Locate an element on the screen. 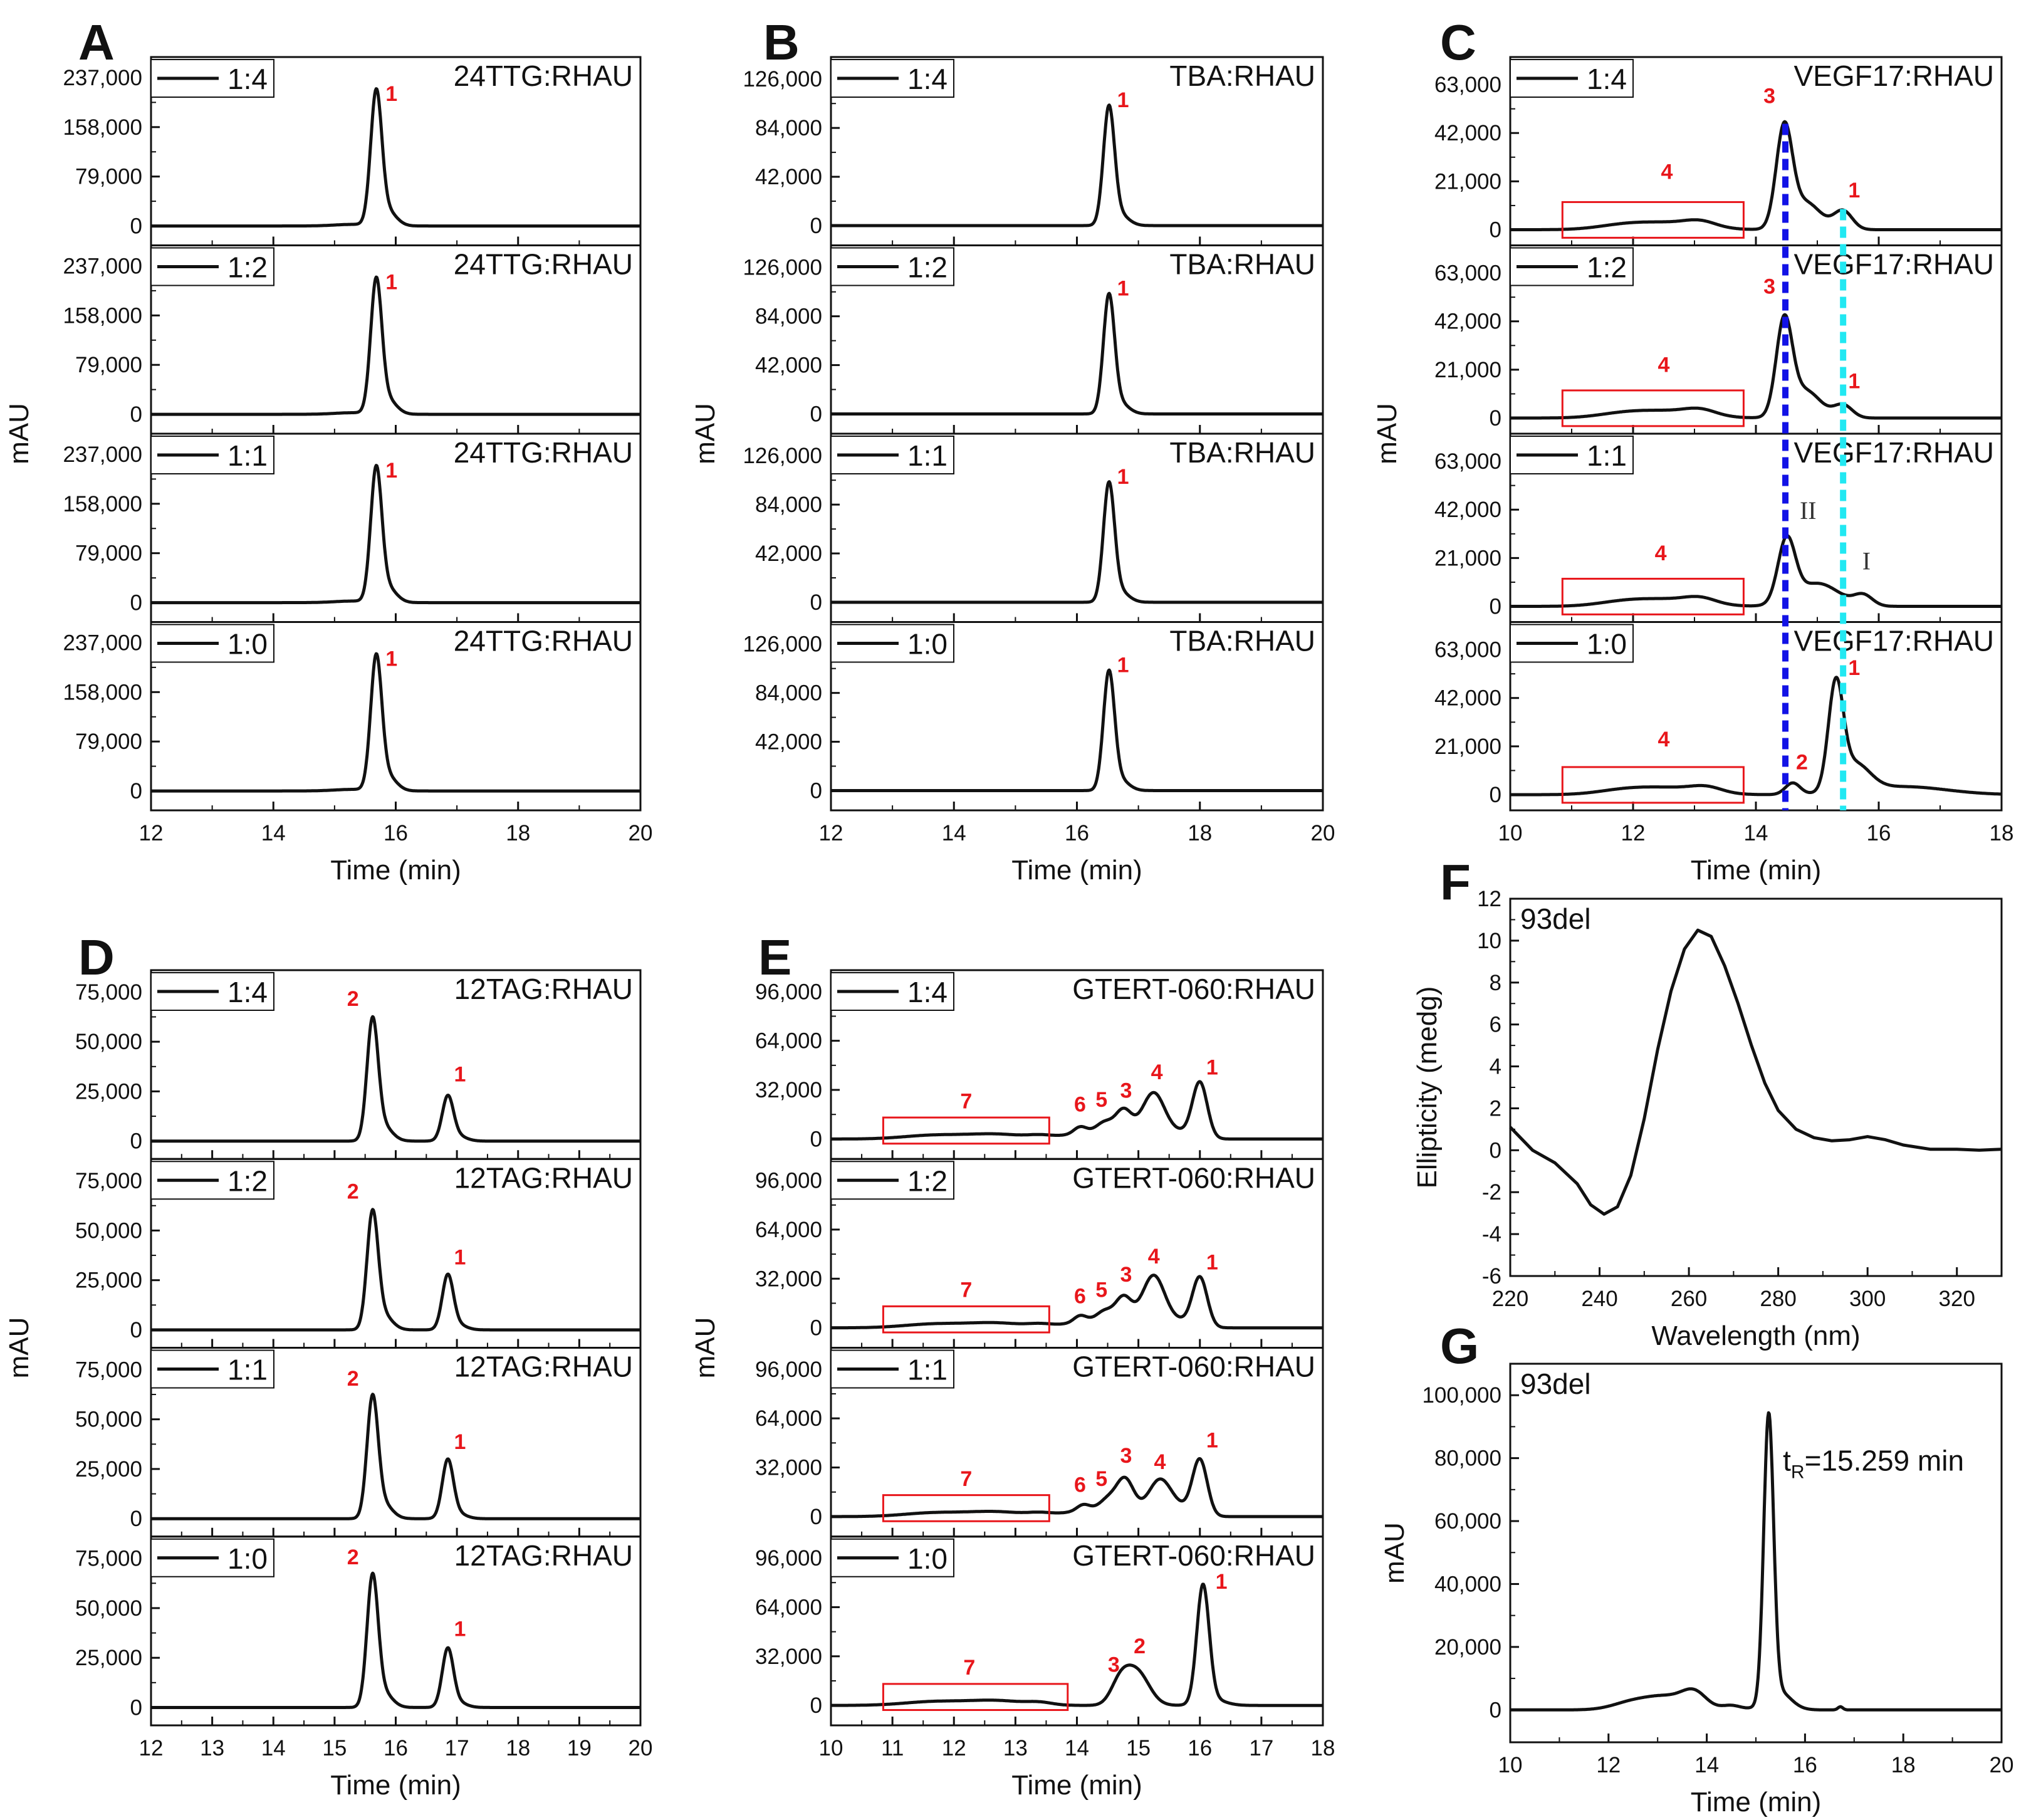  y-axis-label: Ellipticity (medg) is located at coordinates (1427, 1087).